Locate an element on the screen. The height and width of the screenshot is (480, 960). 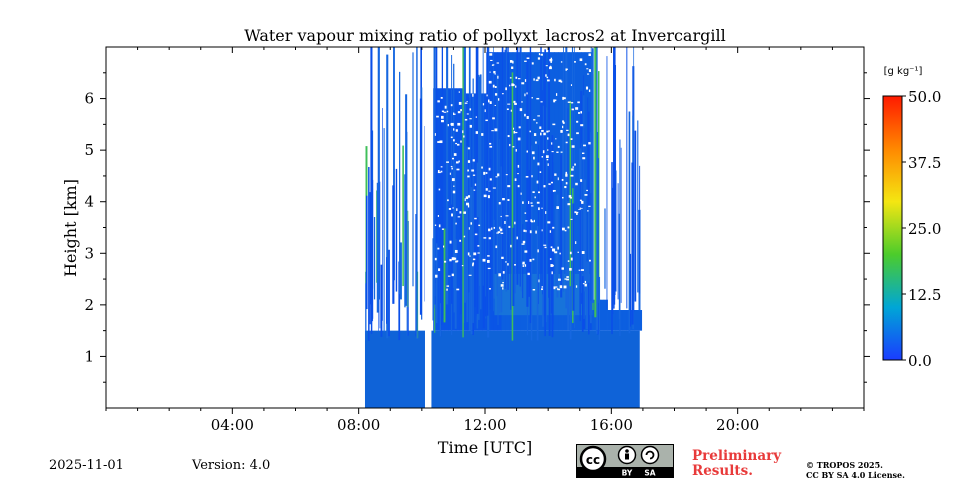
cc-by-sa-license-badge: cc BY SA is located at coordinates (625, 461).